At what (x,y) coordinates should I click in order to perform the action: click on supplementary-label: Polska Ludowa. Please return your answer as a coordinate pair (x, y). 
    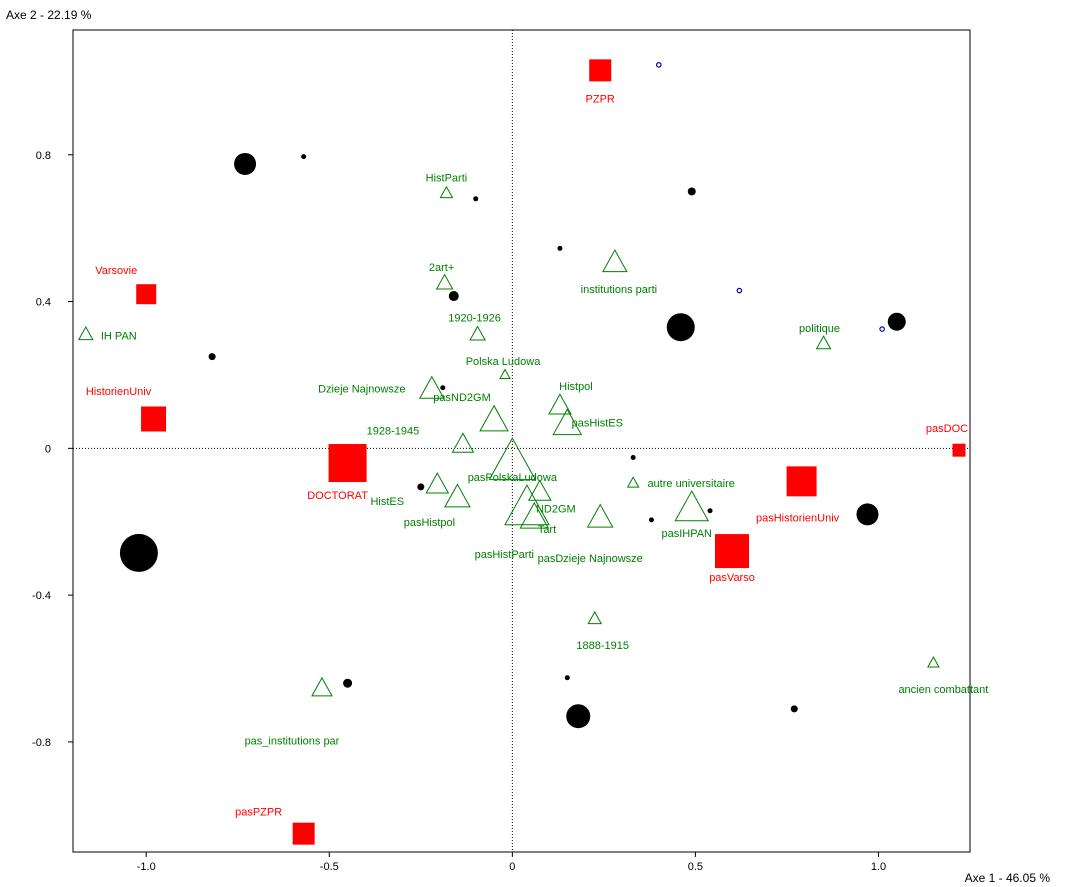
    Looking at the image, I should click on (503, 362).